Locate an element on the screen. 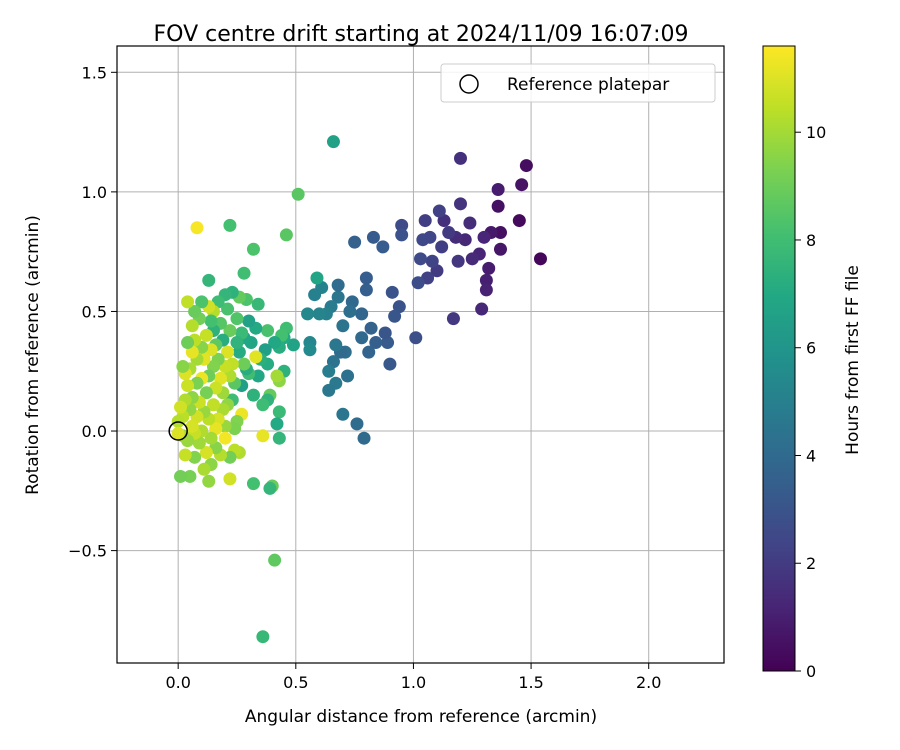 This screenshot has height=750, width=900. colorbar-tick-label: 2 is located at coordinates (811, 563).